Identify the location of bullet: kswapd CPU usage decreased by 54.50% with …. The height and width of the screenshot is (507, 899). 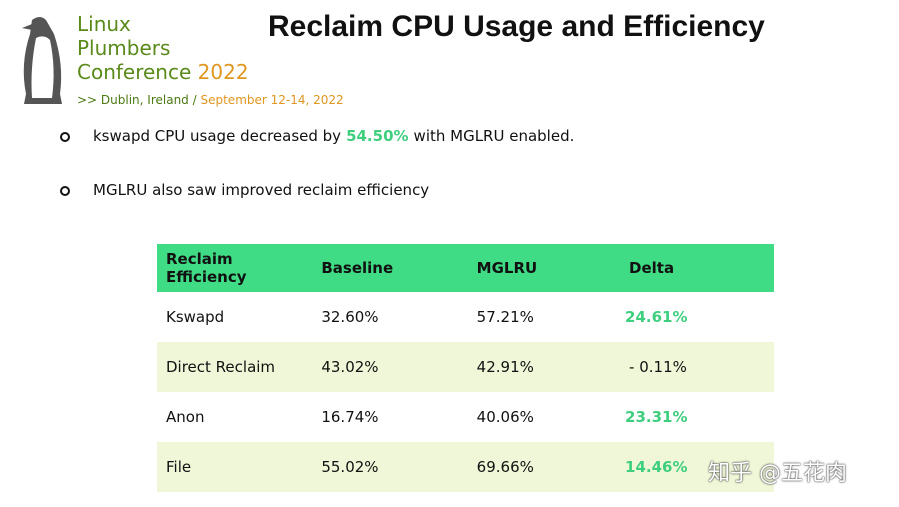
(317, 136).